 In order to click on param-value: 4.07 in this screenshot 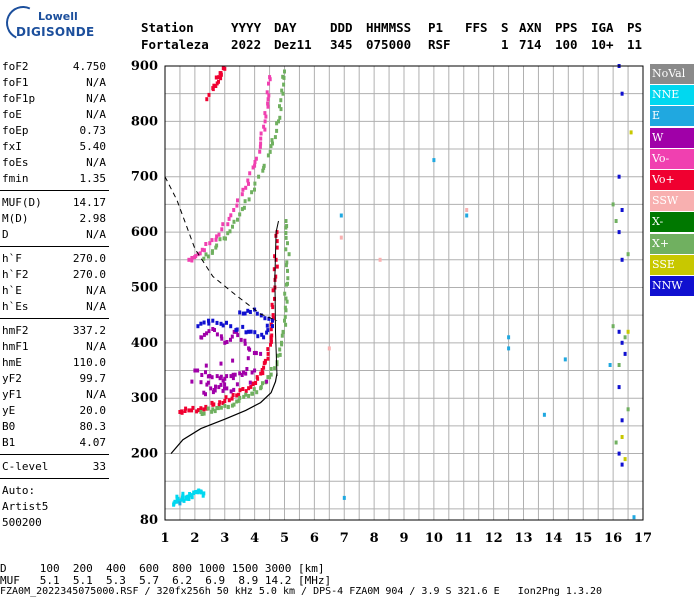, I will do `click(93, 442)`.